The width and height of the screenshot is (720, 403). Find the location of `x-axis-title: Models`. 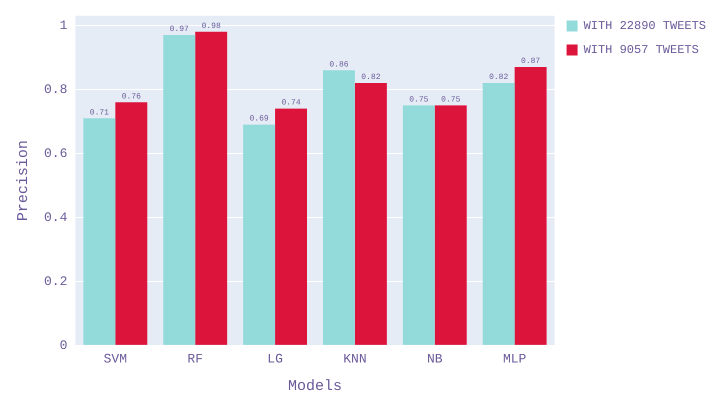

x-axis-title: Models is located at coordinates (315, 386).